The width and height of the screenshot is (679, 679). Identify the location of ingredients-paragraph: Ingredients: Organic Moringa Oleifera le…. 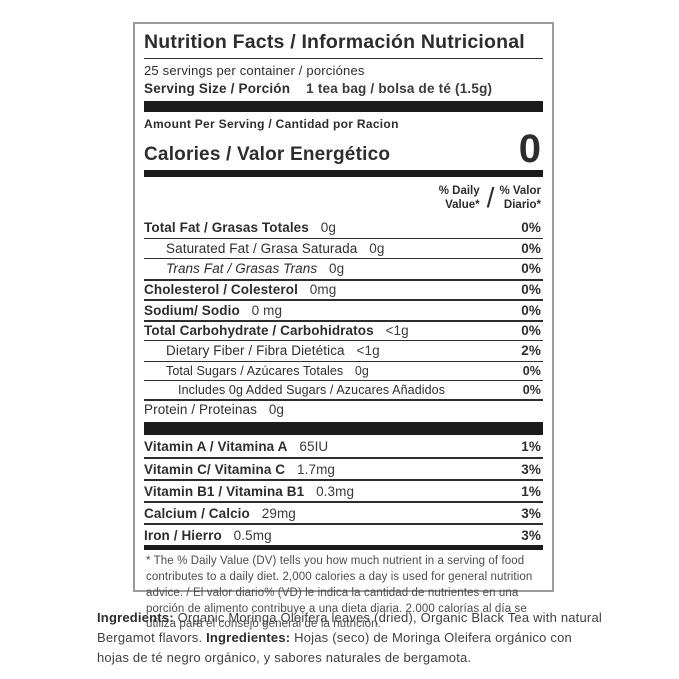
(349, 638).